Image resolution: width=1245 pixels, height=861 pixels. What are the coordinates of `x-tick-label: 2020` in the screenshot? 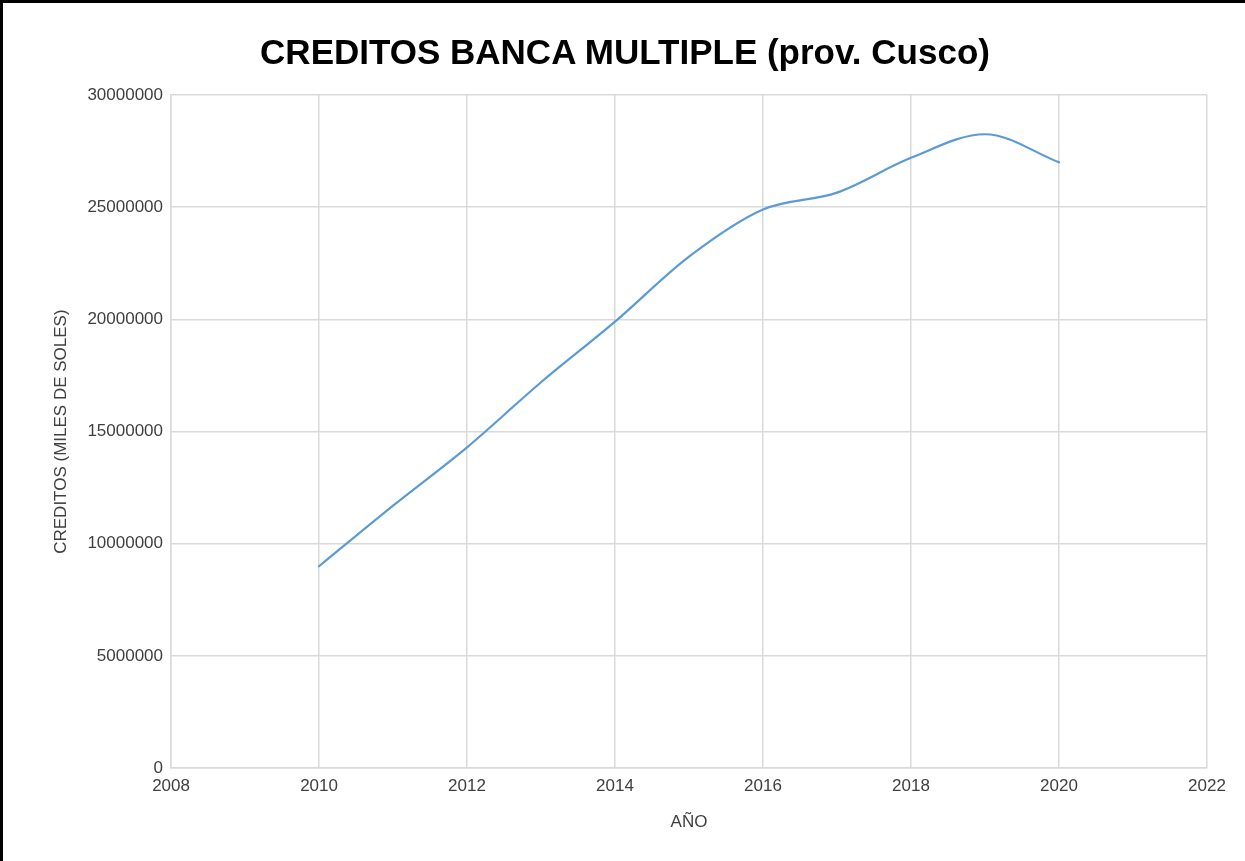 It's located at (1059, 786).